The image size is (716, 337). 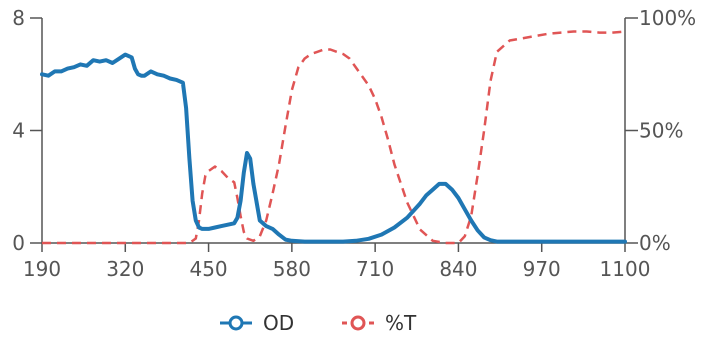 I want to click on legend-label: OD, so click(x=278, y=323).